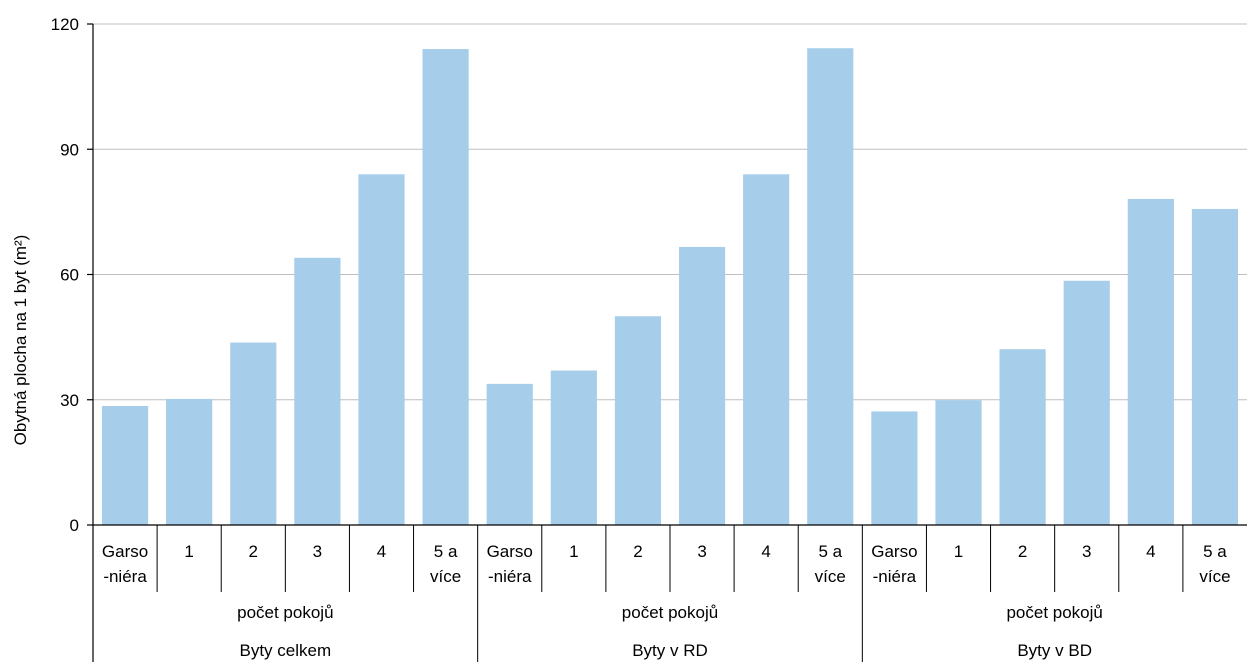 The width and height of the screenshot is (1247, 662). Describe the element at coordinates (69, 149) in the screenshot. I see `y-tick-label: 90` at that location.